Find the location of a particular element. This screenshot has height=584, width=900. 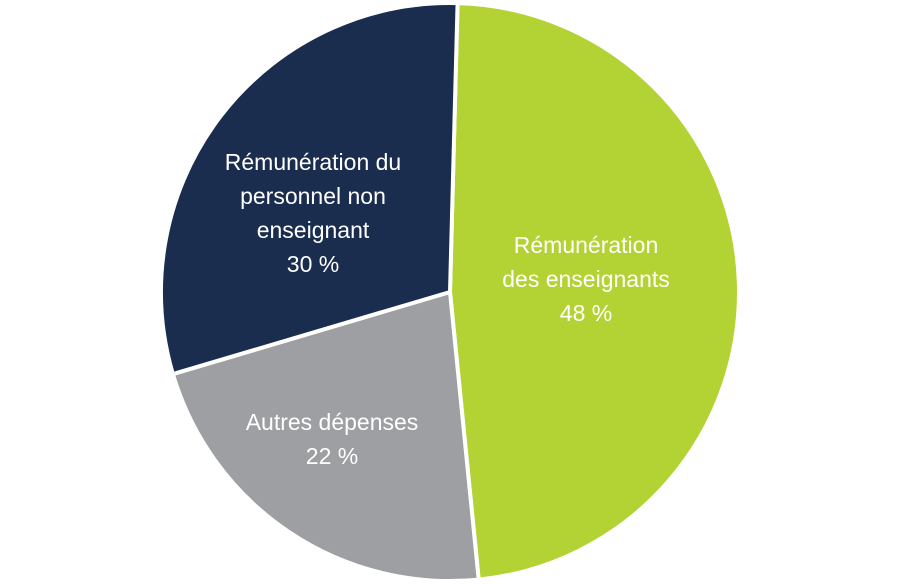

pie-slice-label-line: Rémunération du is located at coordinates (313, 162).